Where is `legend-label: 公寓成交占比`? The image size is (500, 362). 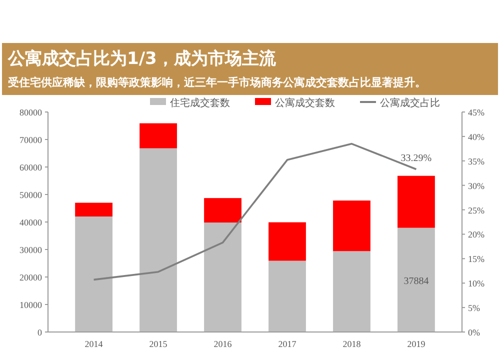 legend-label: 公寓成交占比 is located at coordinates (410, 103).